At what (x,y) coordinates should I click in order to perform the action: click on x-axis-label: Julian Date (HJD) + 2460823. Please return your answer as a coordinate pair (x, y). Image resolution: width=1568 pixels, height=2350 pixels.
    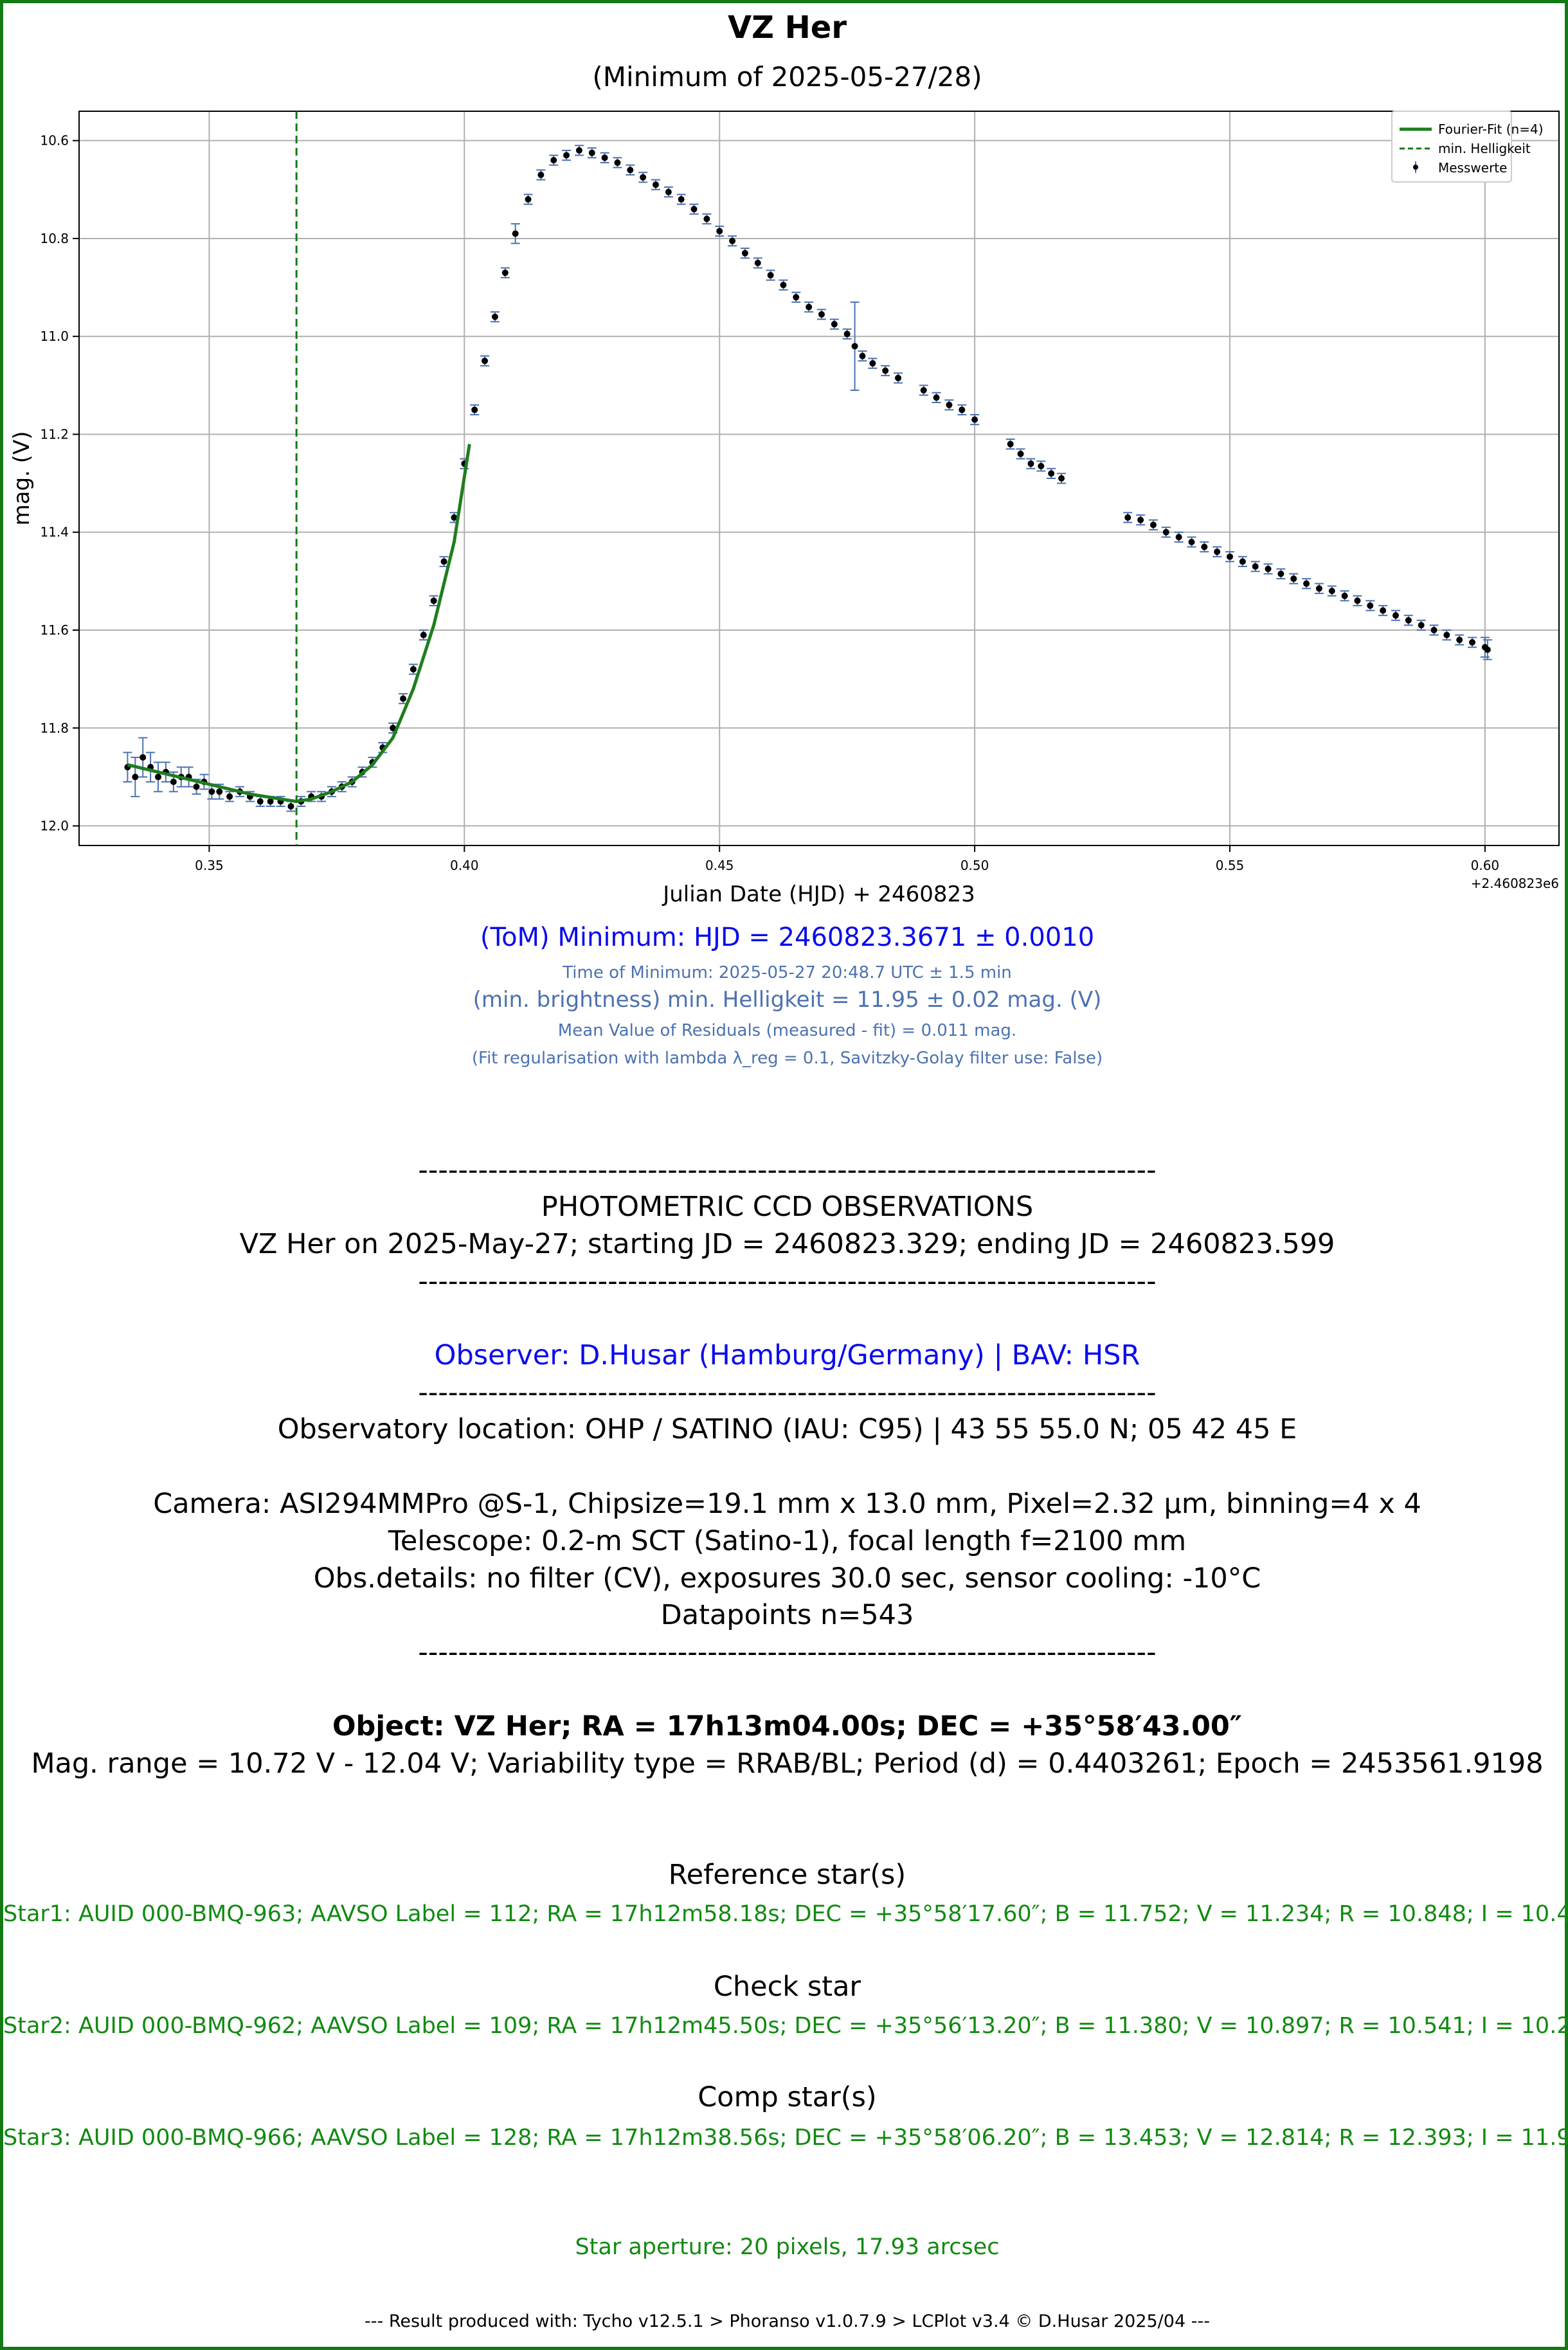
    Looking at the image, I should click on (818, 894).